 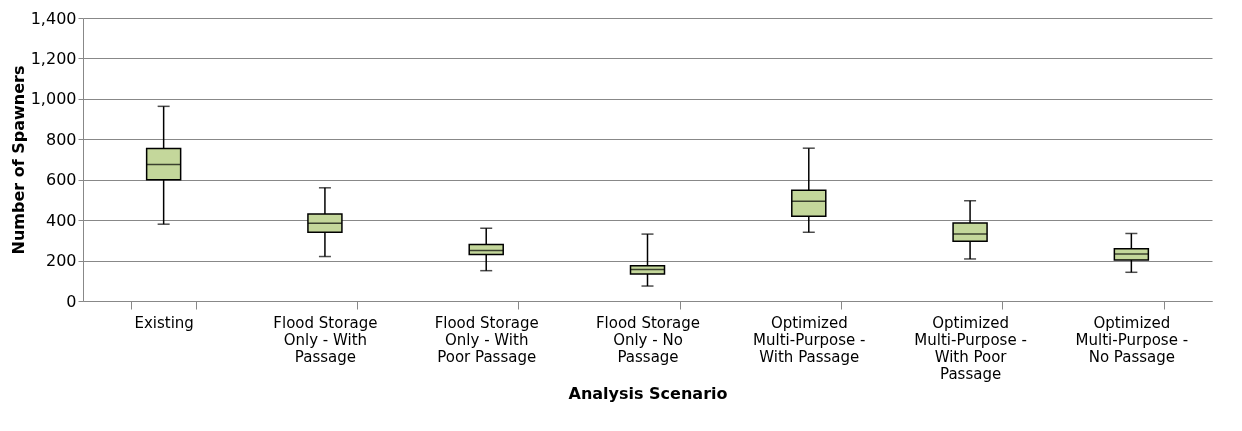 What do you see at coordinates (970, 348) in the screenshot?
I see `x-tick-label: Optimized Multi-Purpose - With Poor Passage` at bounding box center [970, 348].